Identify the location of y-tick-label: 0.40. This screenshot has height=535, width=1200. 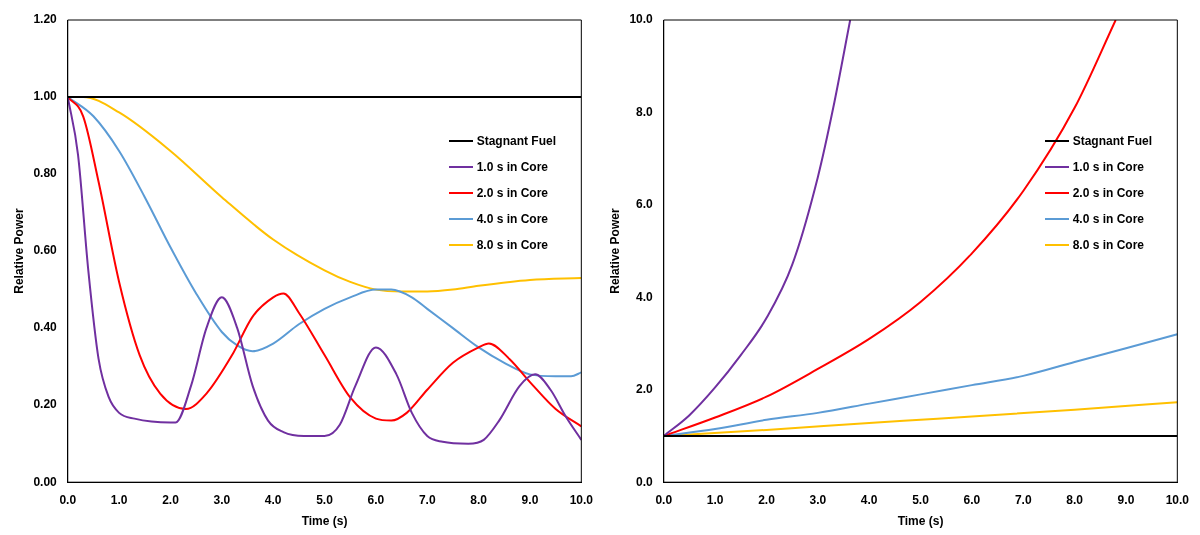
(45, 327).